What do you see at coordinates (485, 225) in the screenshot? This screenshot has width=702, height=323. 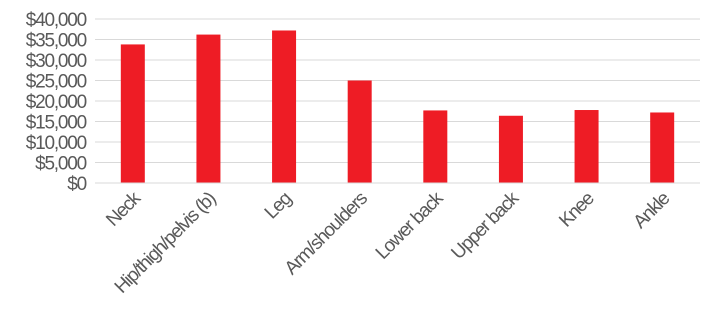 I see `x-tick-label: Upper back` at bounding box center [485, 225].